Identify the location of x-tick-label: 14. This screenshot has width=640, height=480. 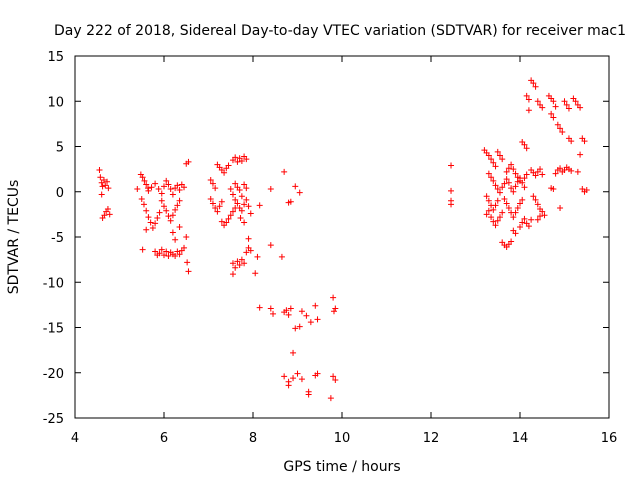
(520, 438).